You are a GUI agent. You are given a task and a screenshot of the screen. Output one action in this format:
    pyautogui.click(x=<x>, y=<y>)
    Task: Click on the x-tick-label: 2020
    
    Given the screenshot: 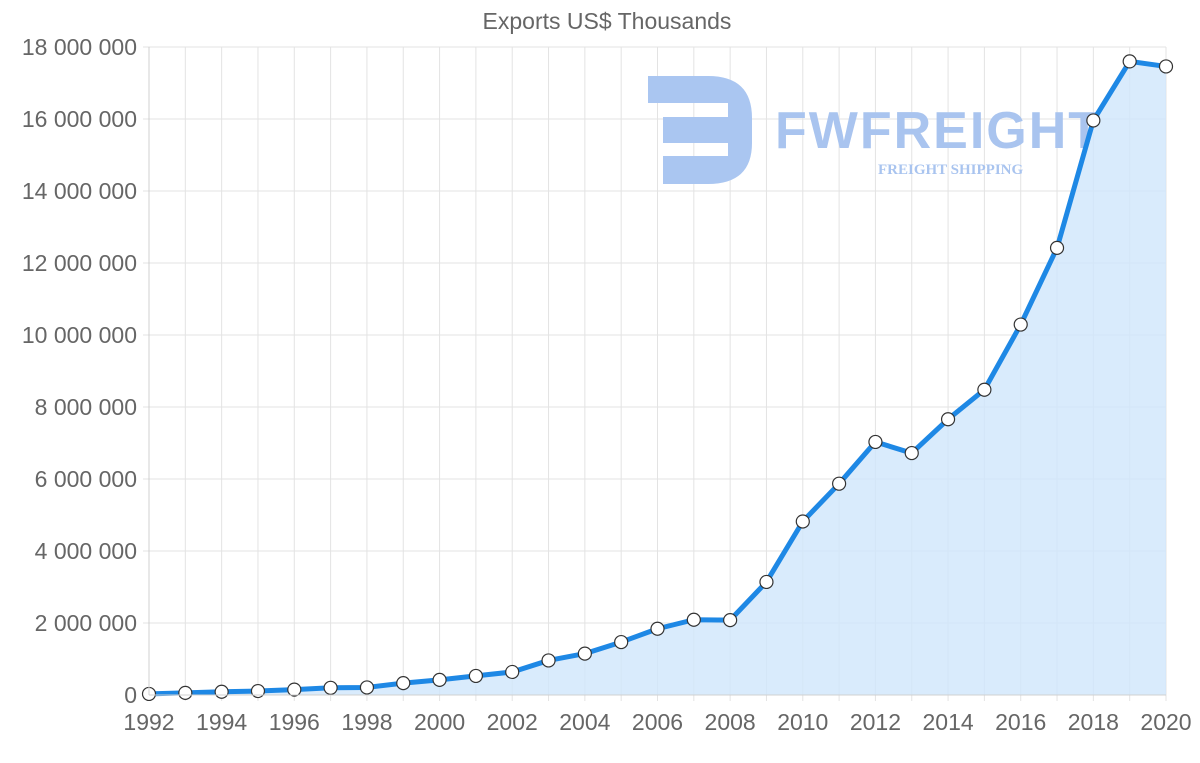 What is the action you would take?
    pyautogui.click(x=1165, y=722)
    